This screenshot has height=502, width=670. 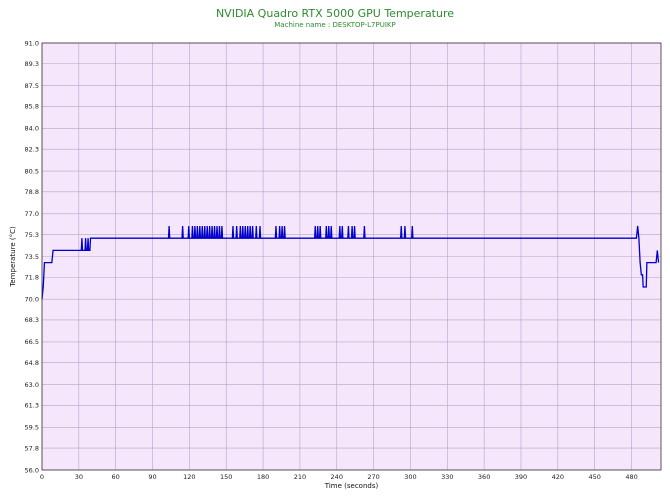 What do you see at coordinates (32, 43) in the screenshot?
I see `y-tick-label: 91.0` at bounding box center [32, 43].